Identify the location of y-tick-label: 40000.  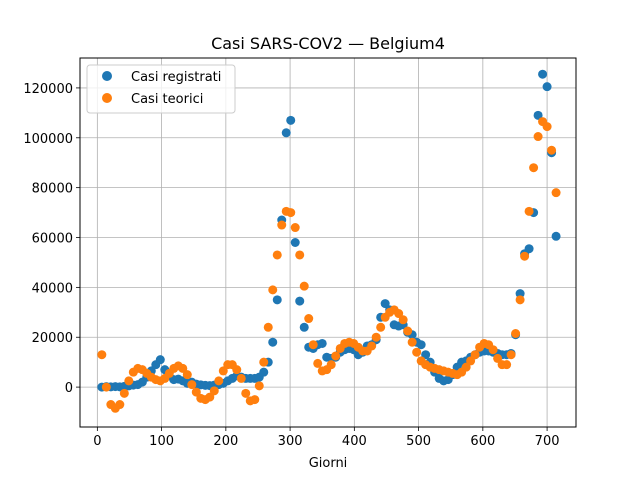
(52, 288).